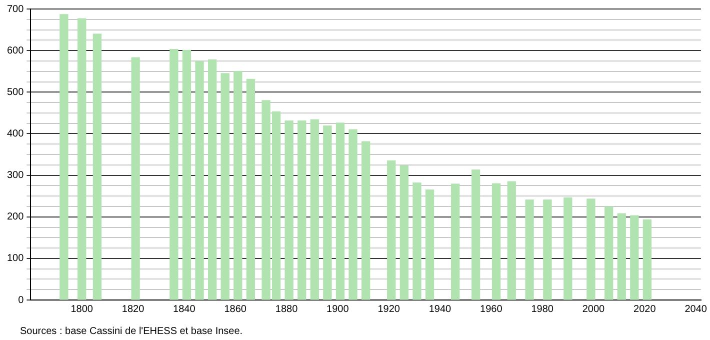 This screenshot has height=340, width=710. I want to click on x-tick-label: 1820, so click(133, 309).